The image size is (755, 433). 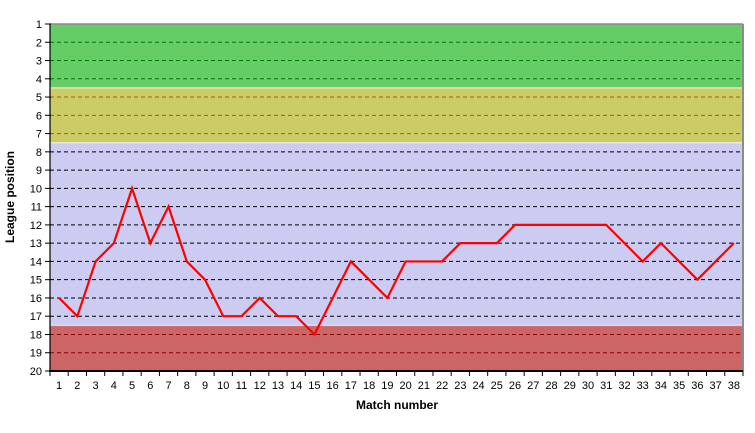 I want to click on y-tick-label: 15, so click(x=36, y=281).